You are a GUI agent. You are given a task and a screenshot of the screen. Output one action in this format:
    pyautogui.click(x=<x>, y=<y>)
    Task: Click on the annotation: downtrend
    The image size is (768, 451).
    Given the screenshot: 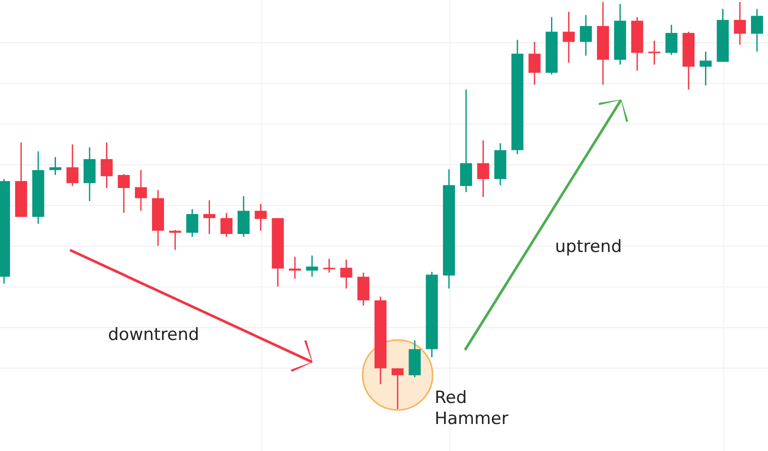 What is the action you would take?
    pyautogui.click(x=154, y=335)
    